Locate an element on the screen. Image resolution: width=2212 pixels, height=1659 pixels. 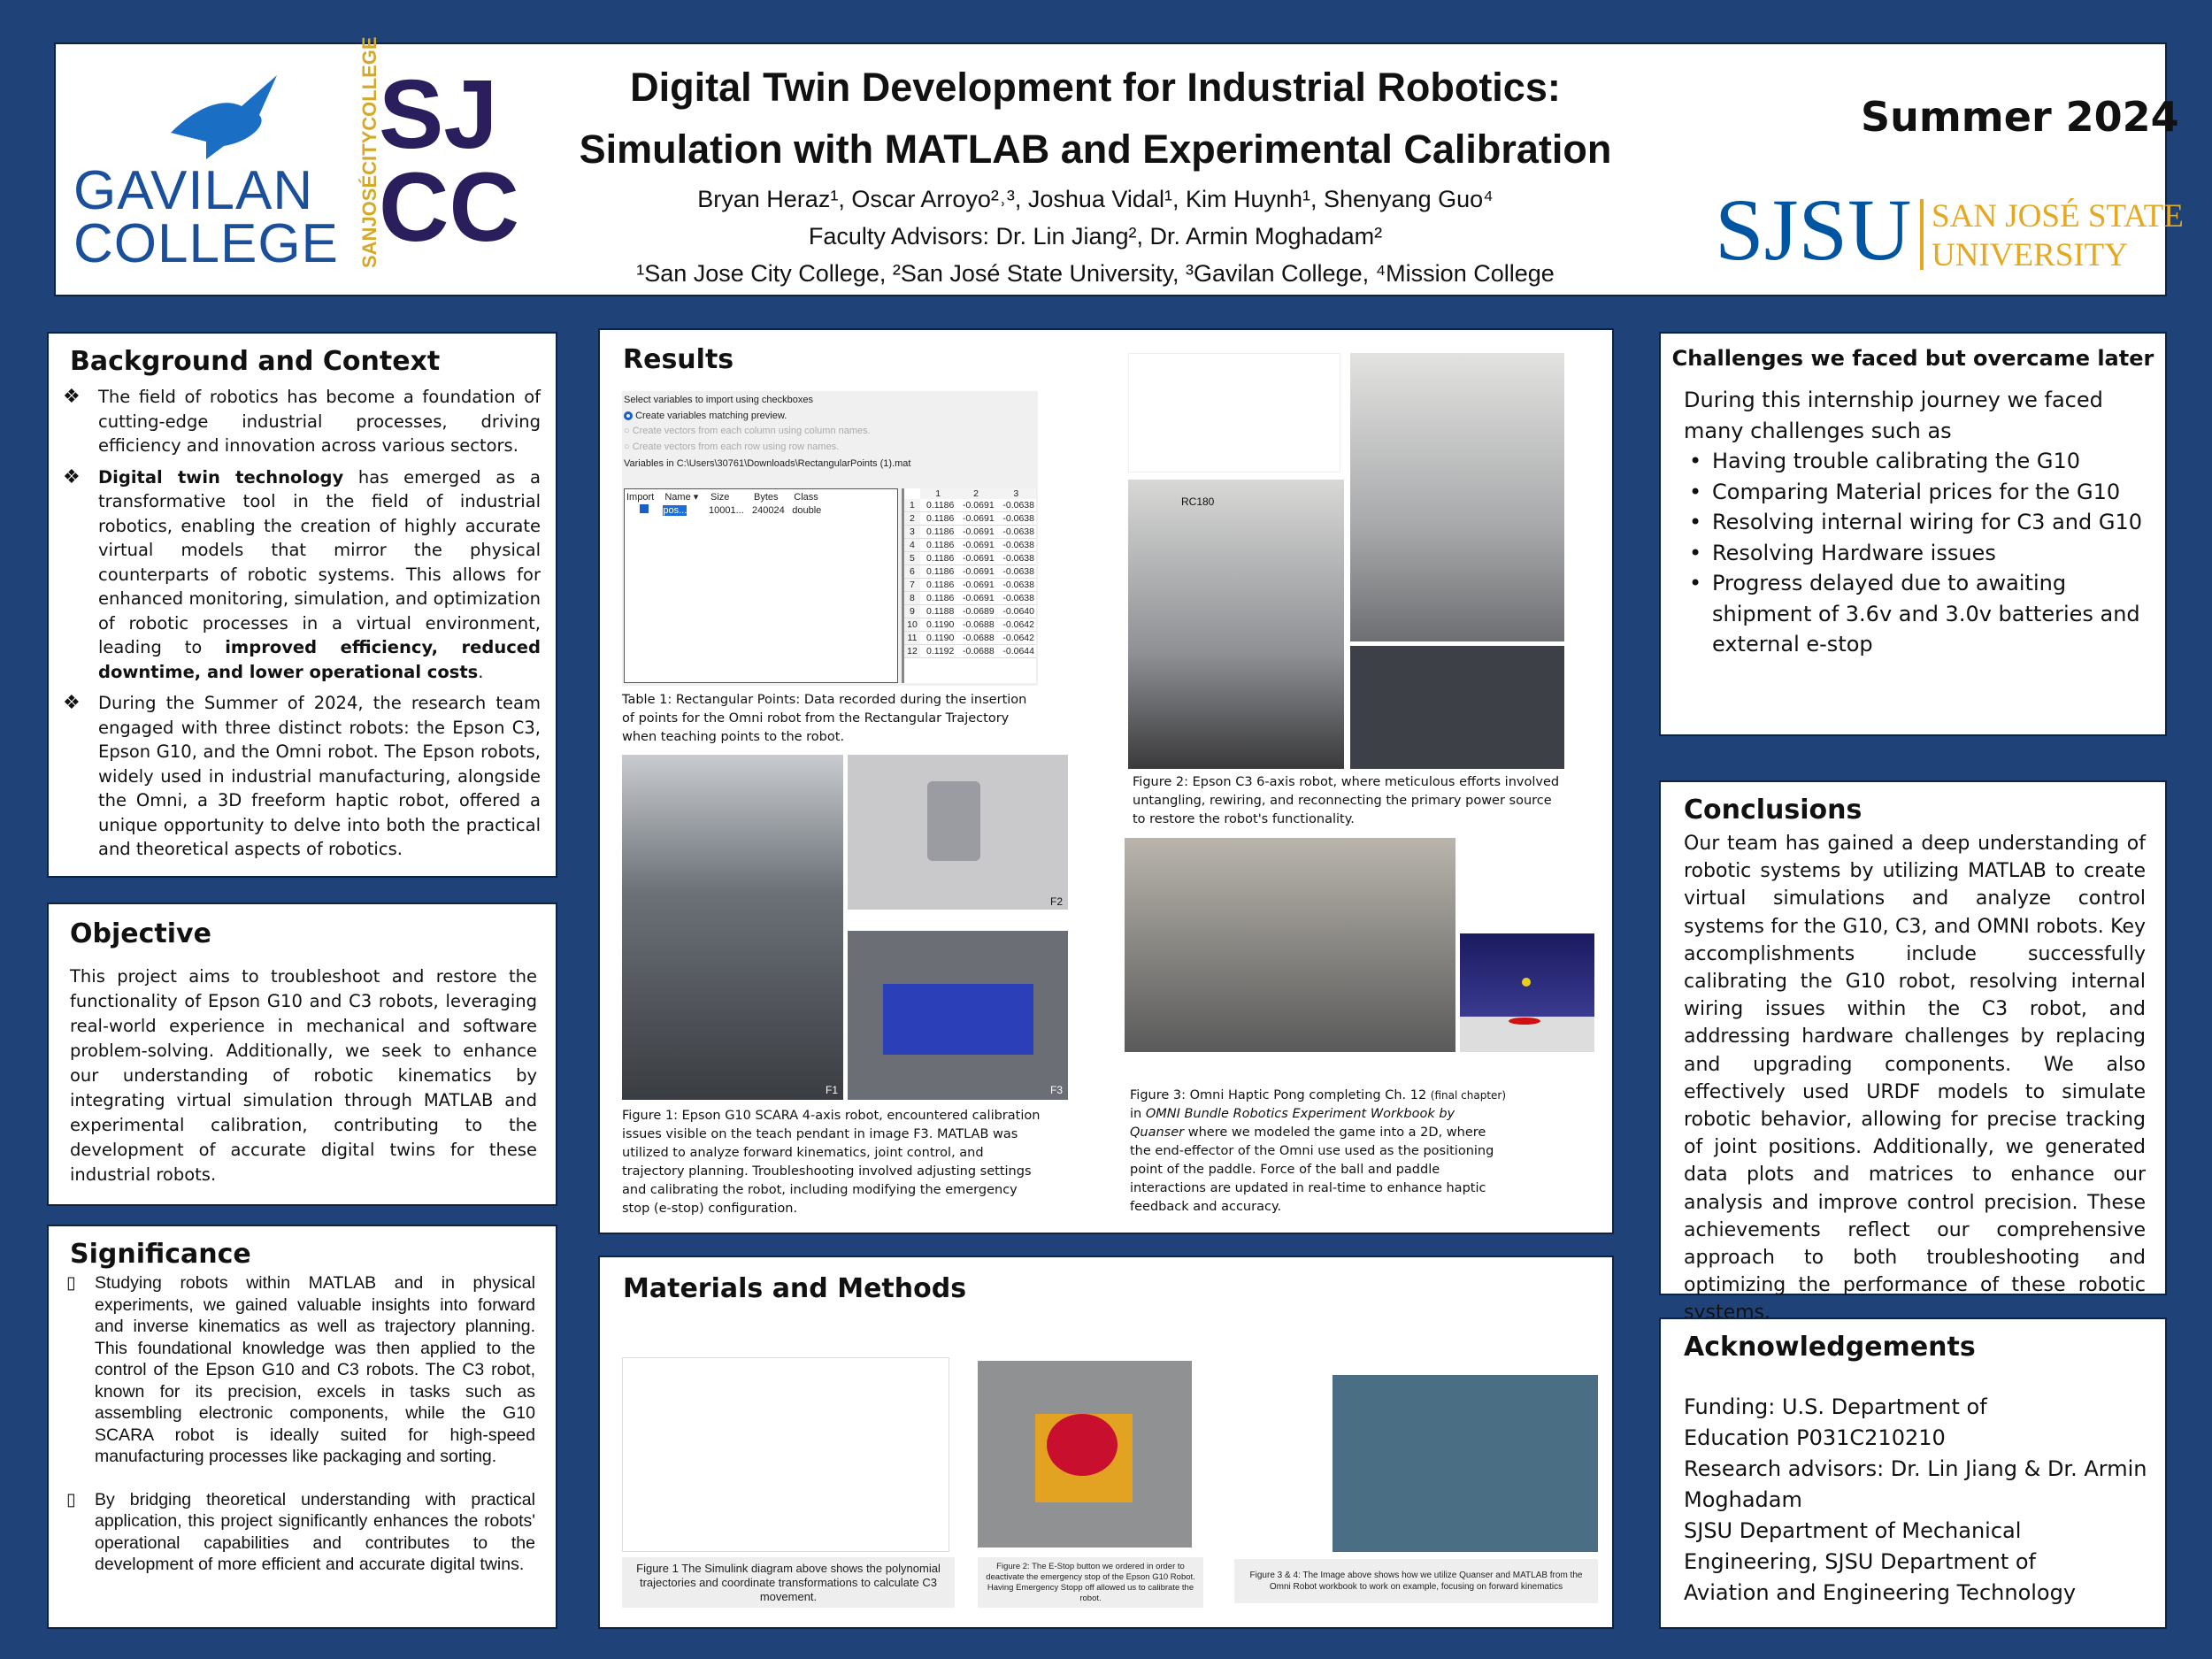
estop-photo is located at coordinates (1085, 1455).